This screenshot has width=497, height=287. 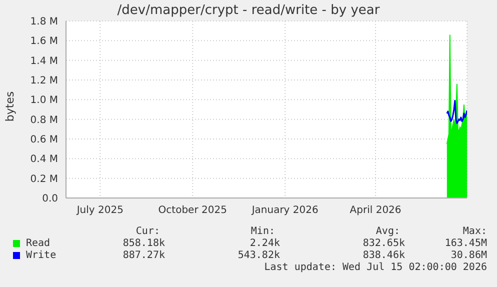 What do you see at coordinates (376, 210) in the screenshot?
I see `x-tick-label: April 2026` at bounding box center [376, 210].